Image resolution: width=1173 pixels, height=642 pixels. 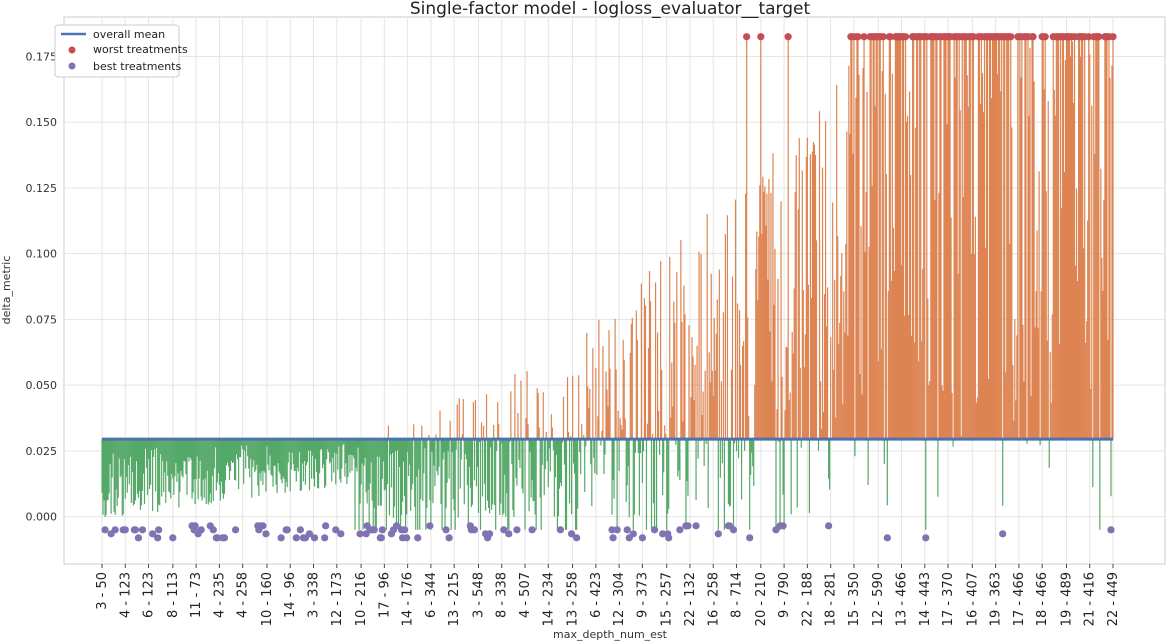 I want to click on x-tick-label: 4 - 123, so click(x=125, y=595).